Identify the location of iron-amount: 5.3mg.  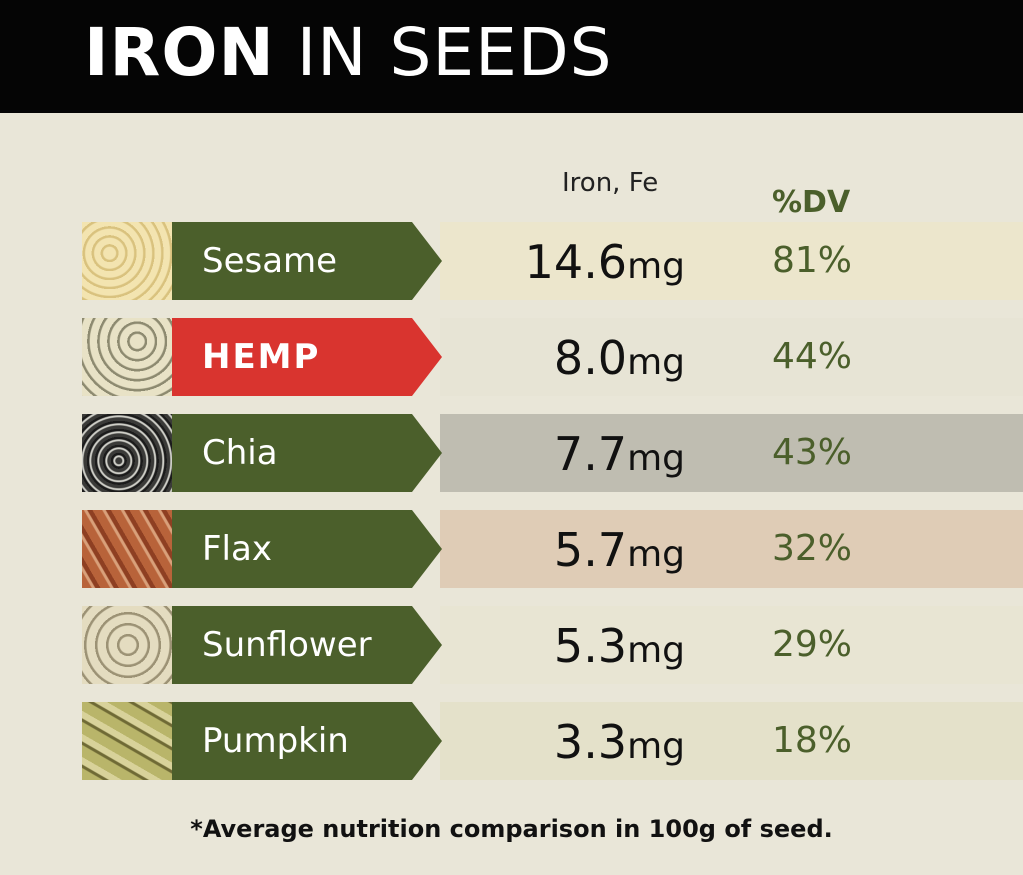
(619, 648).